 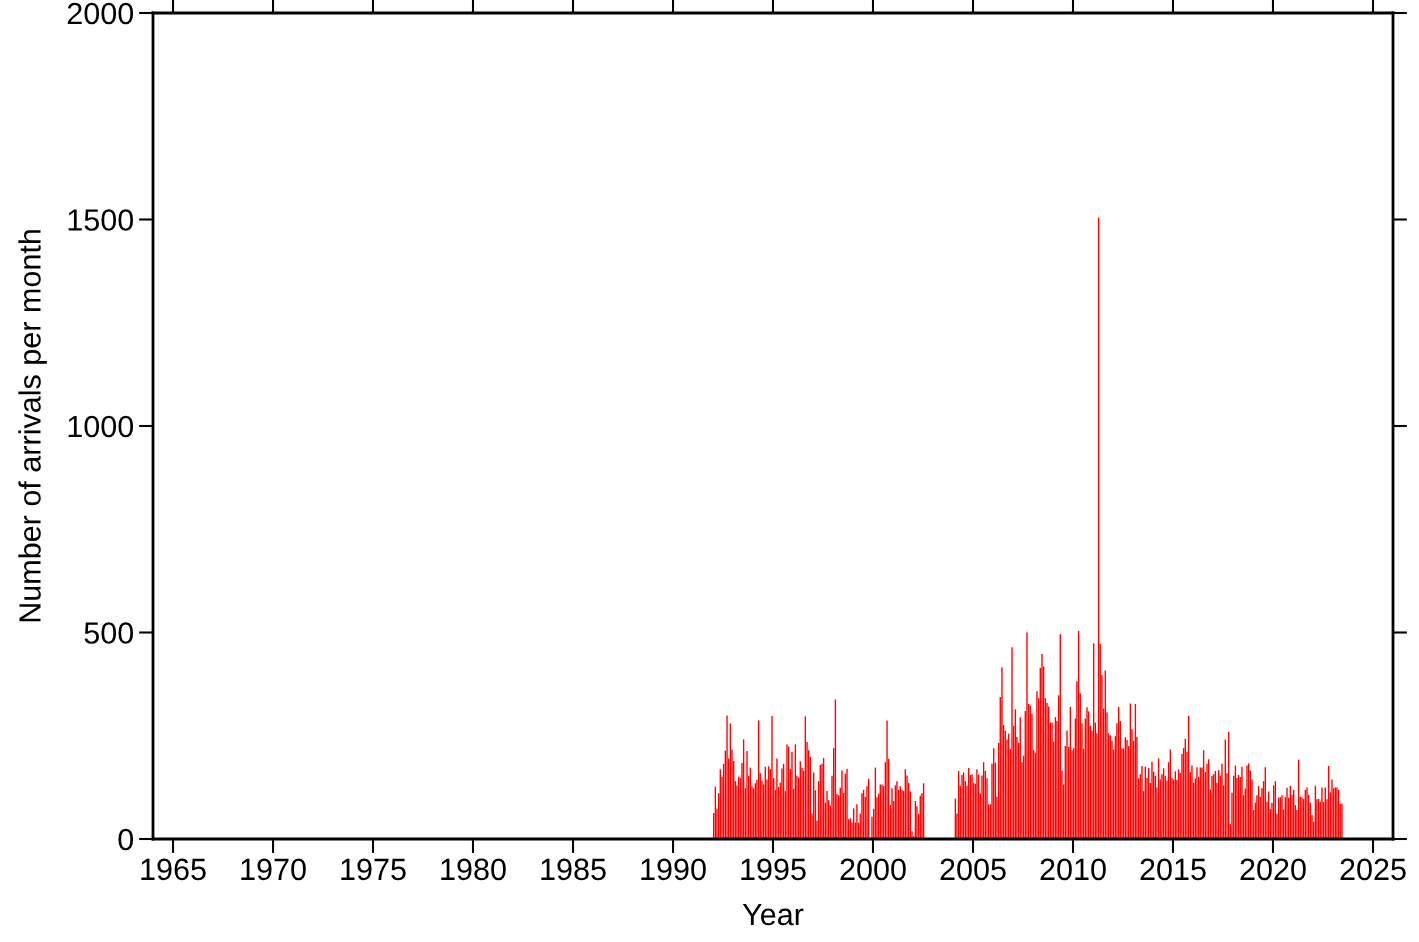 I want to click on x-tick-label: 2005, so click(x=973, y=869).